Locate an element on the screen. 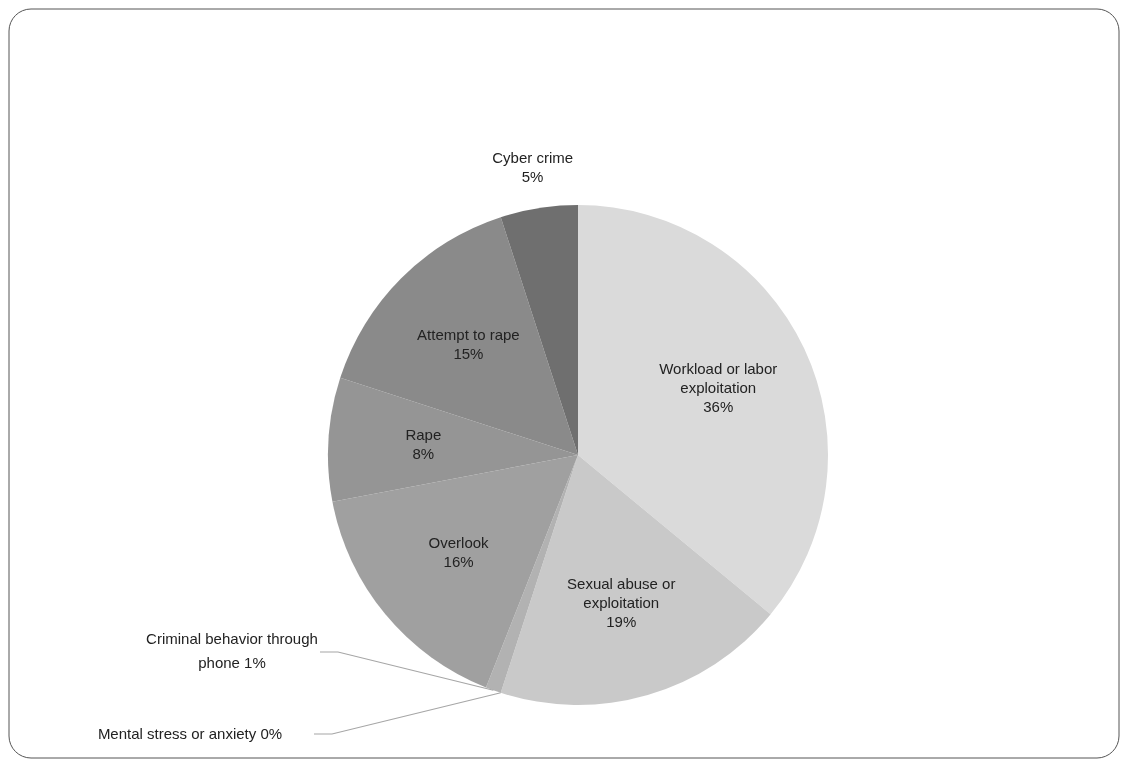 This screenshot has height=767, width=1128. slice-label: Cyber crime is located at coordinates (533, 158).